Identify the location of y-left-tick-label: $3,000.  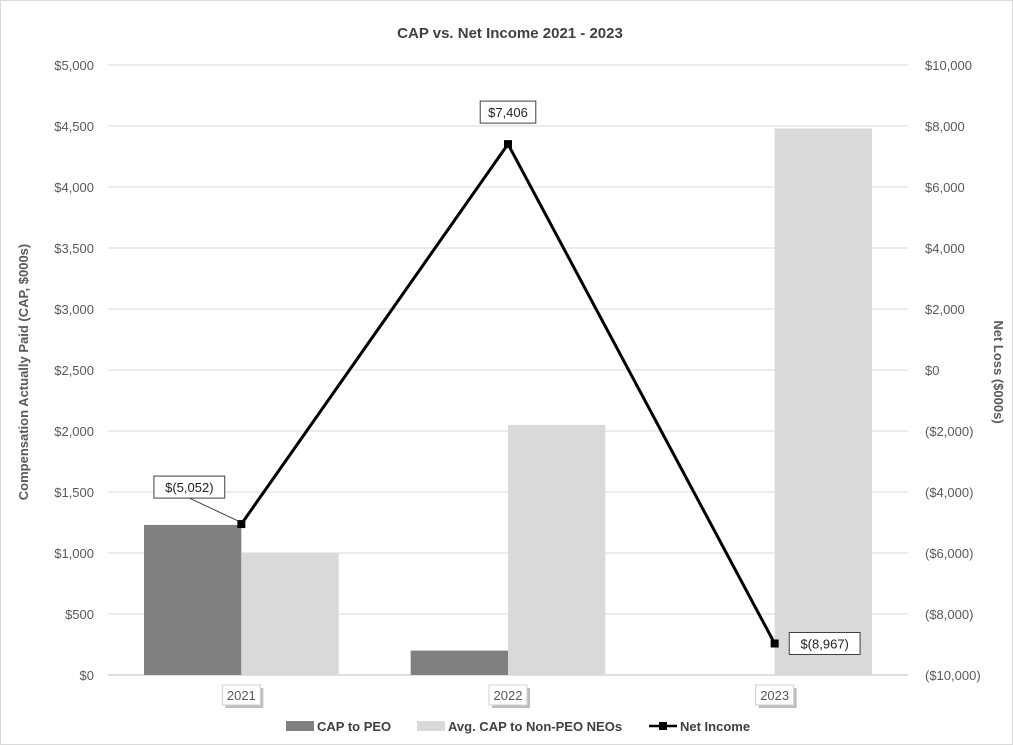
(74, 309).